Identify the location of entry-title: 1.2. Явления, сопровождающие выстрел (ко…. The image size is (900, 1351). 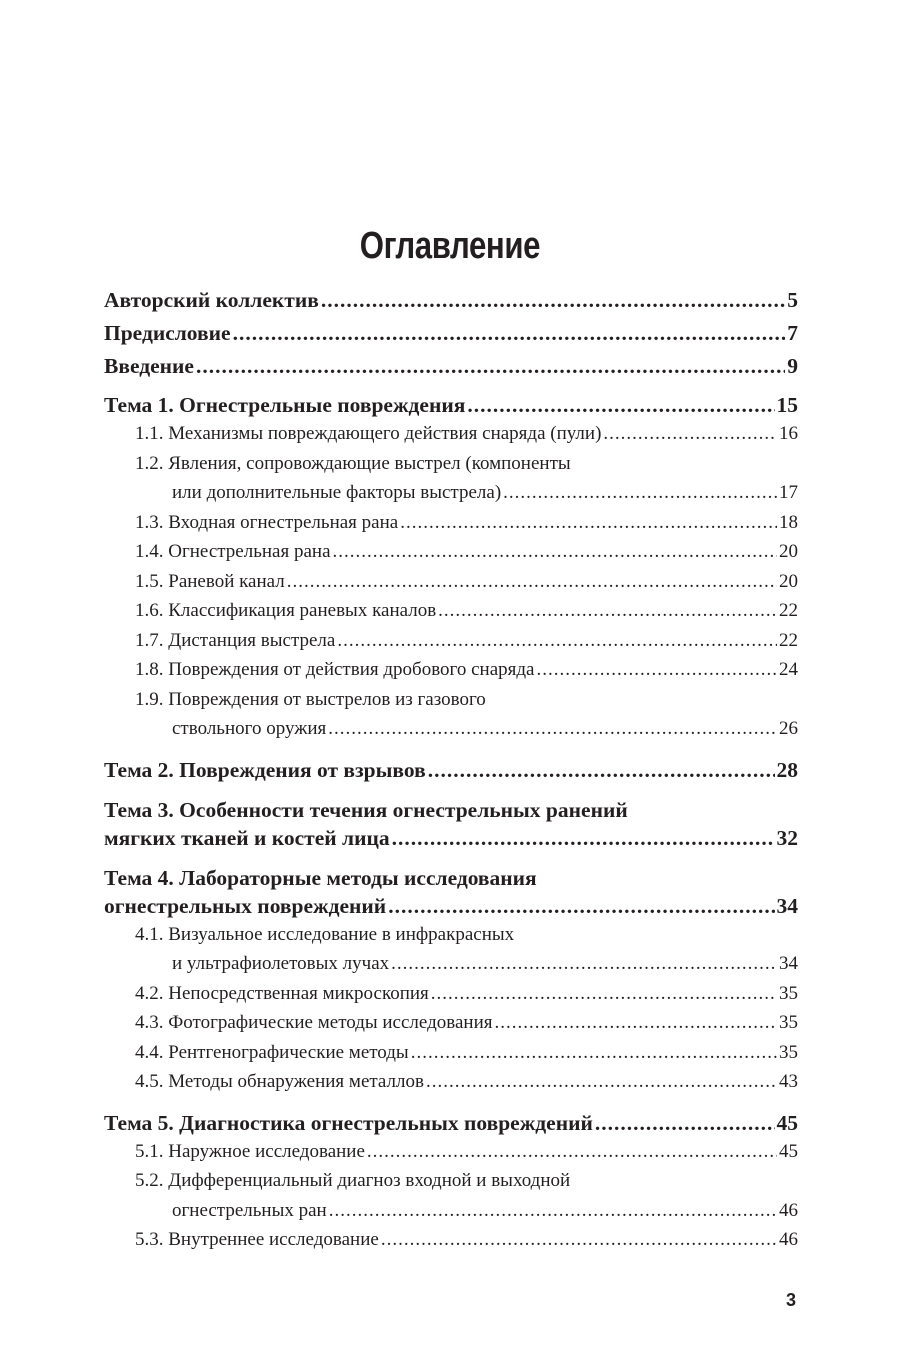
(353, 463).